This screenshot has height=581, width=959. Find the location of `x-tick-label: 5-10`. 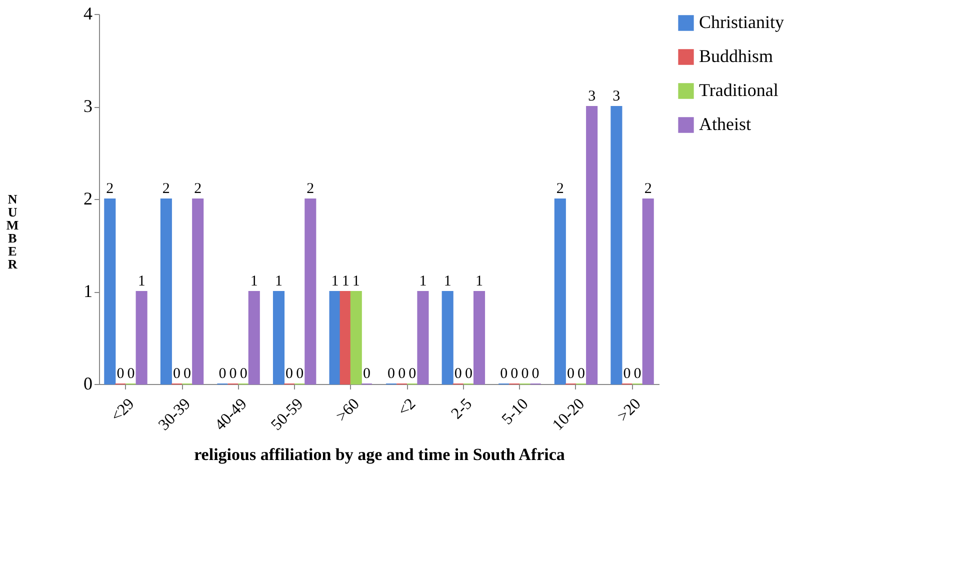

x-tick-label: 5-10 is located at coordinates (515, 412).